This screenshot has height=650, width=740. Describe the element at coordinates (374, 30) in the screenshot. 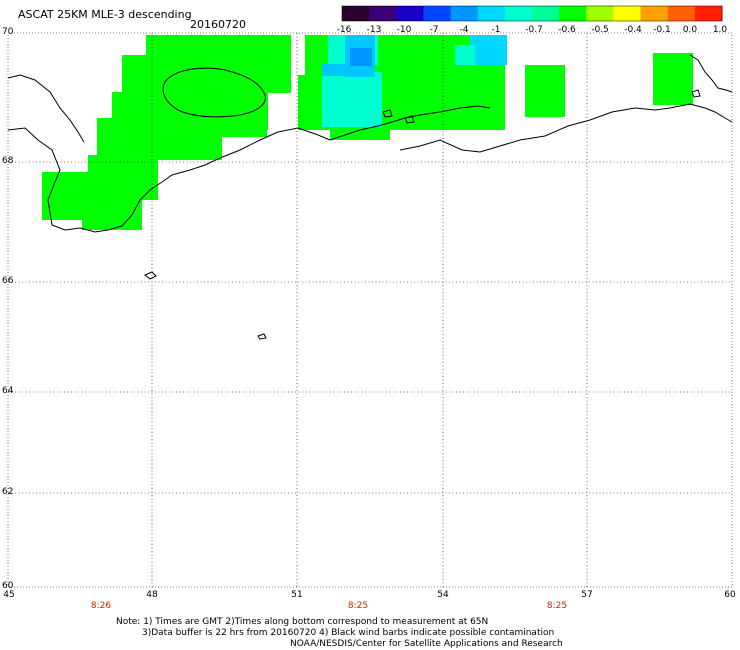

I see `colorbar-label: -13` at that location.